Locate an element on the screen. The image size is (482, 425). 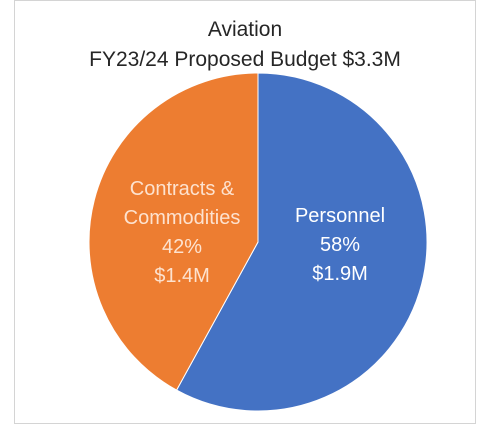
slice-label-line: 58% is located at coordinates (340, 245).